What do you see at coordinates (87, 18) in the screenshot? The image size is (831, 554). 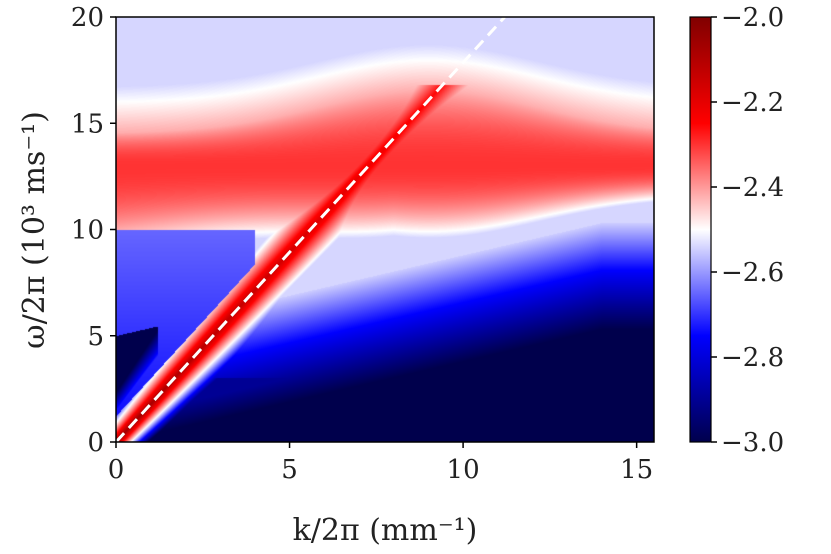 I see `y-tick-label: 20` at bounding box center [87, 18].